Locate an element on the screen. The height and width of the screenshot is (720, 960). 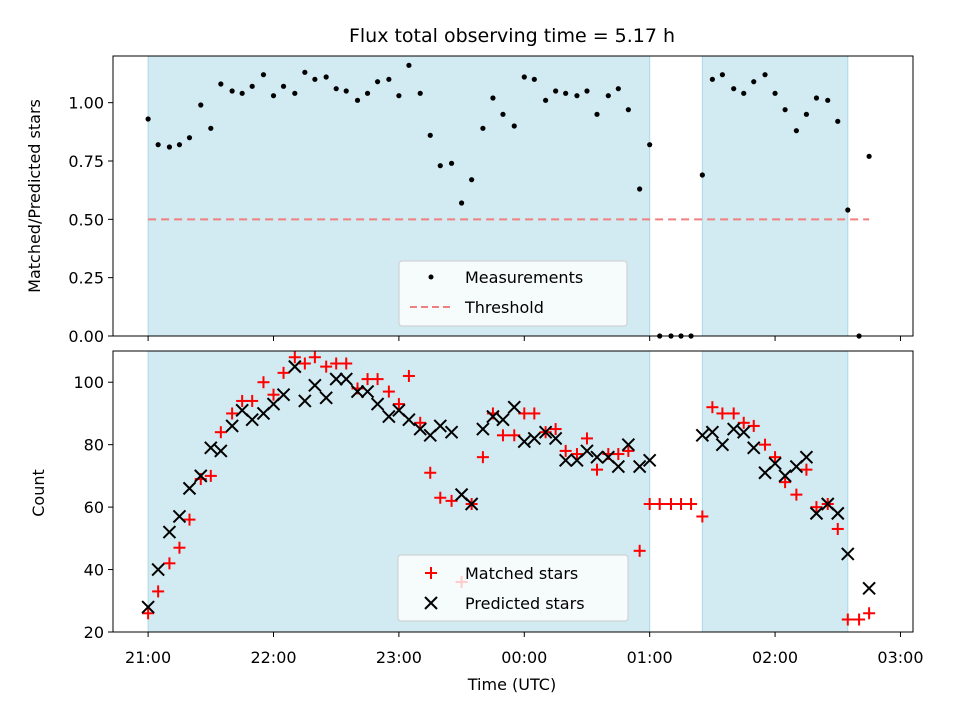
bottom-x-axis-ticks: 21:00 22:00 23:00 00:00 01:00 02:00 03:00 is located at coordinates (524, 649).